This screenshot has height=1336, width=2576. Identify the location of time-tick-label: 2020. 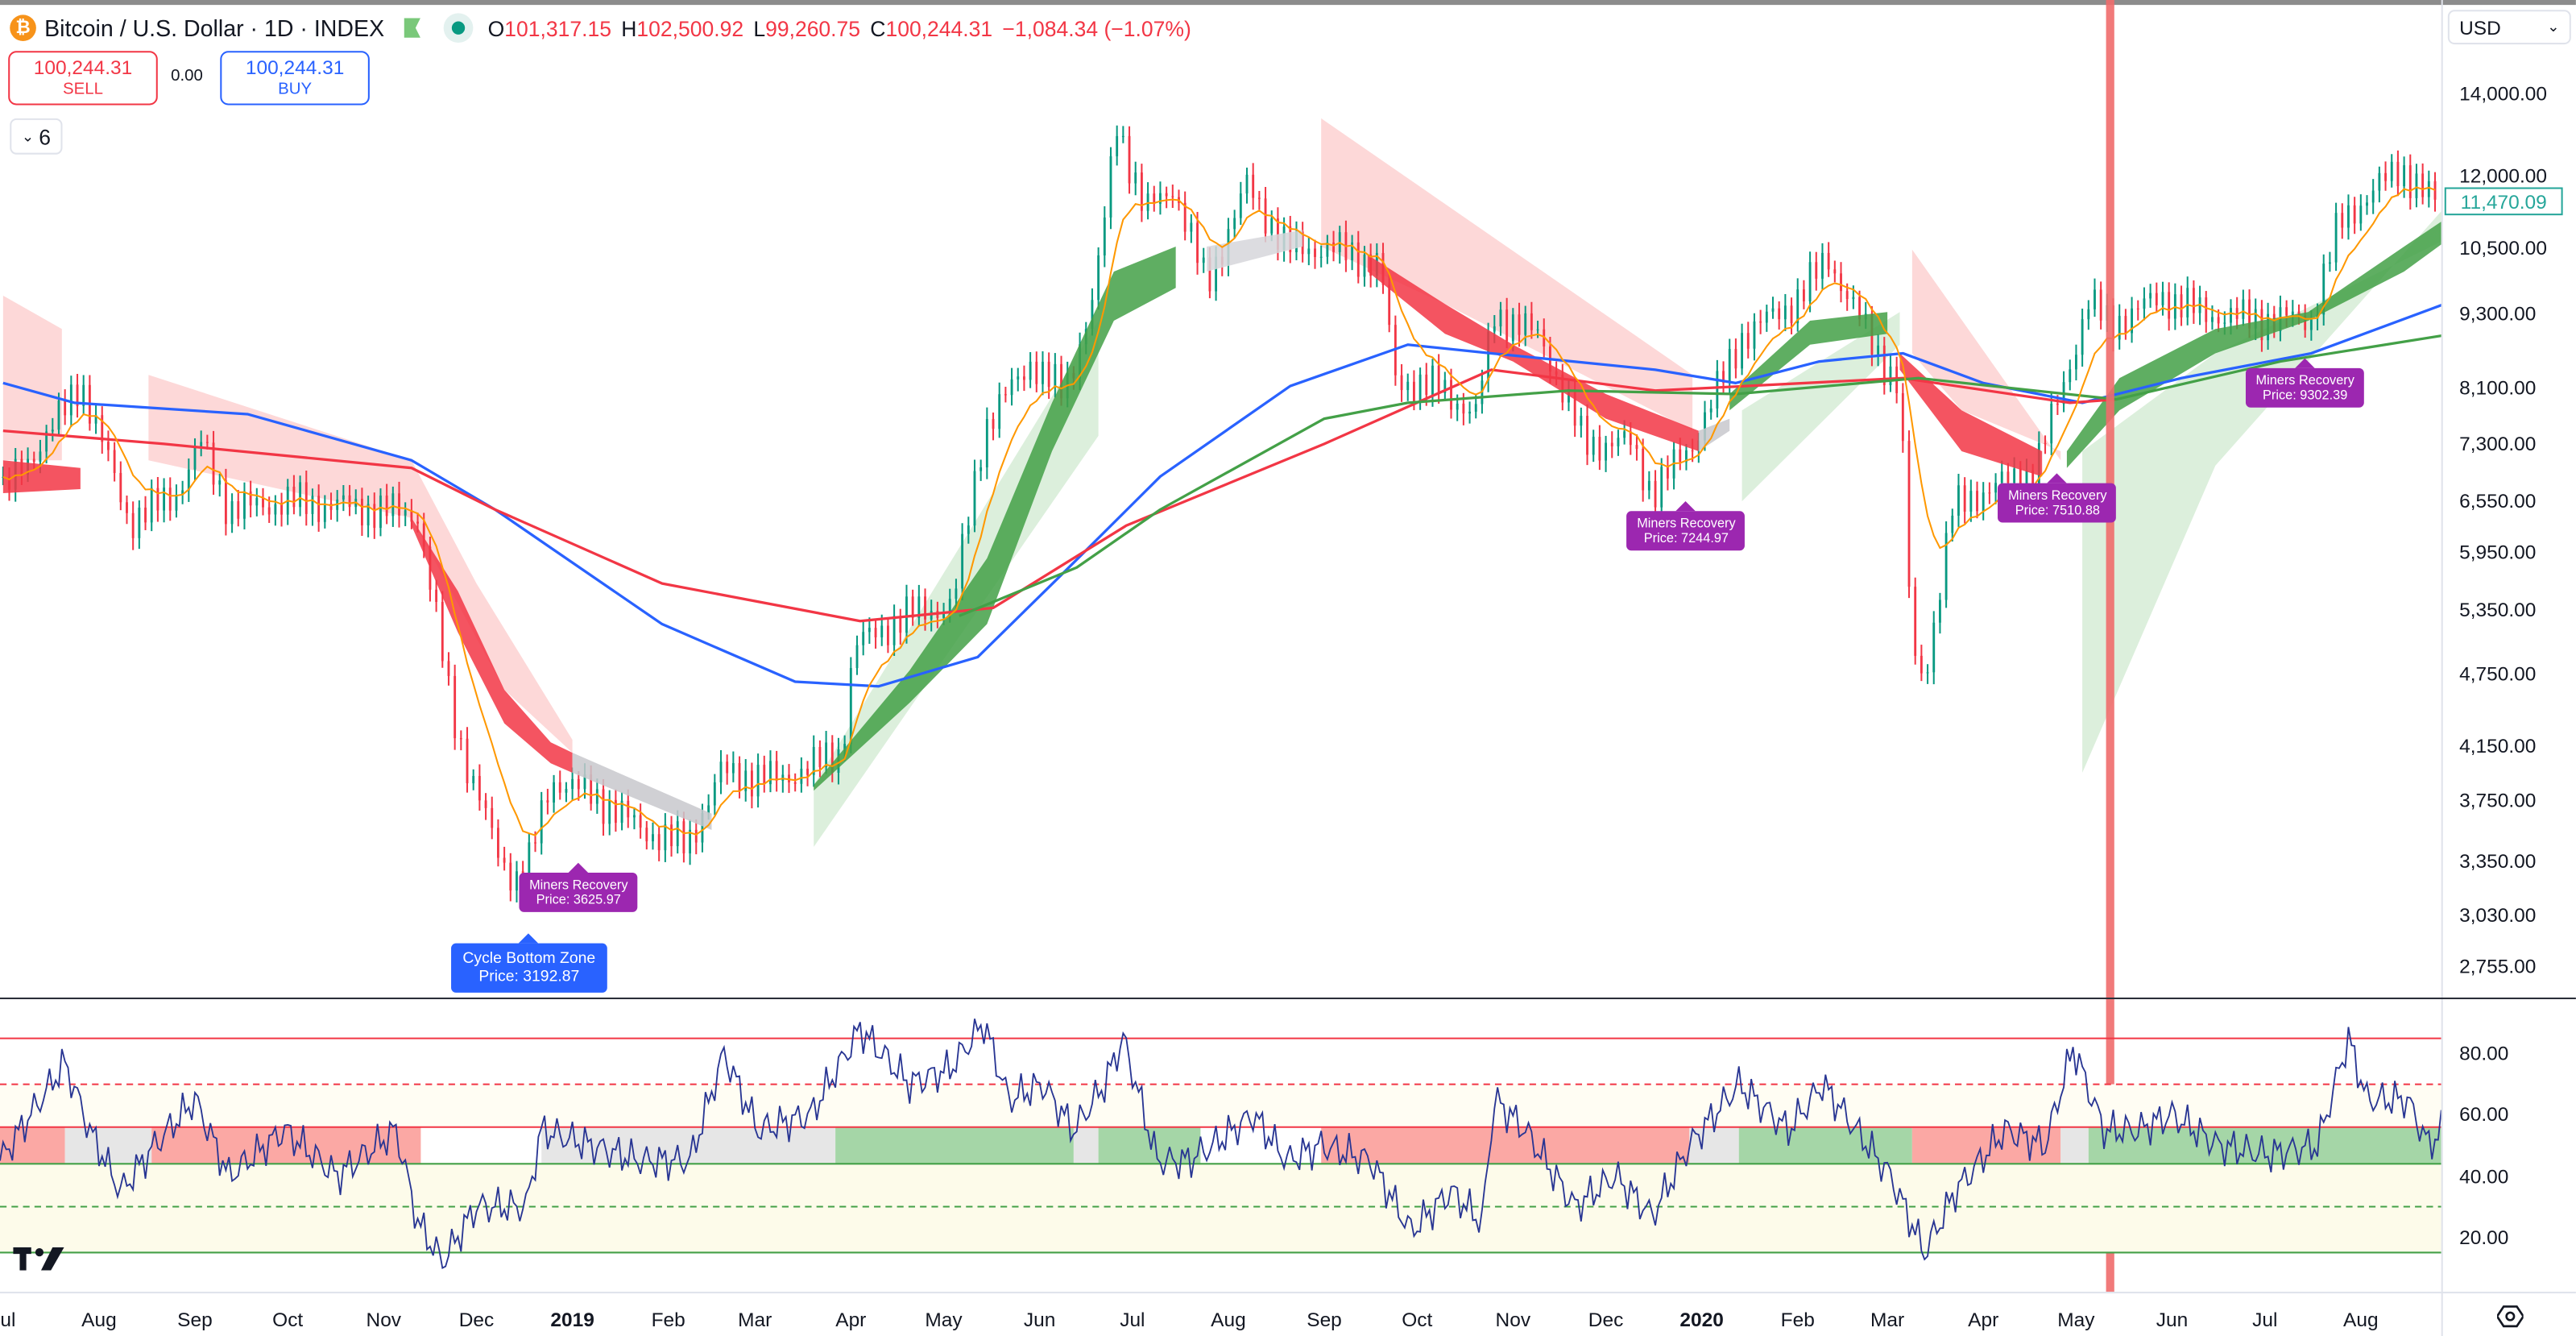
(1701, 1320).